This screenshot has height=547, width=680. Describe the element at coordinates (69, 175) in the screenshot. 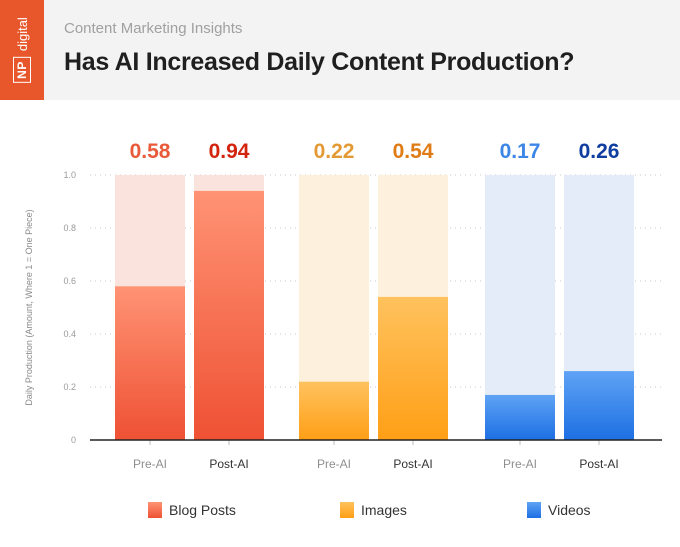

I see `y-tick-label: 1.0` at that location.